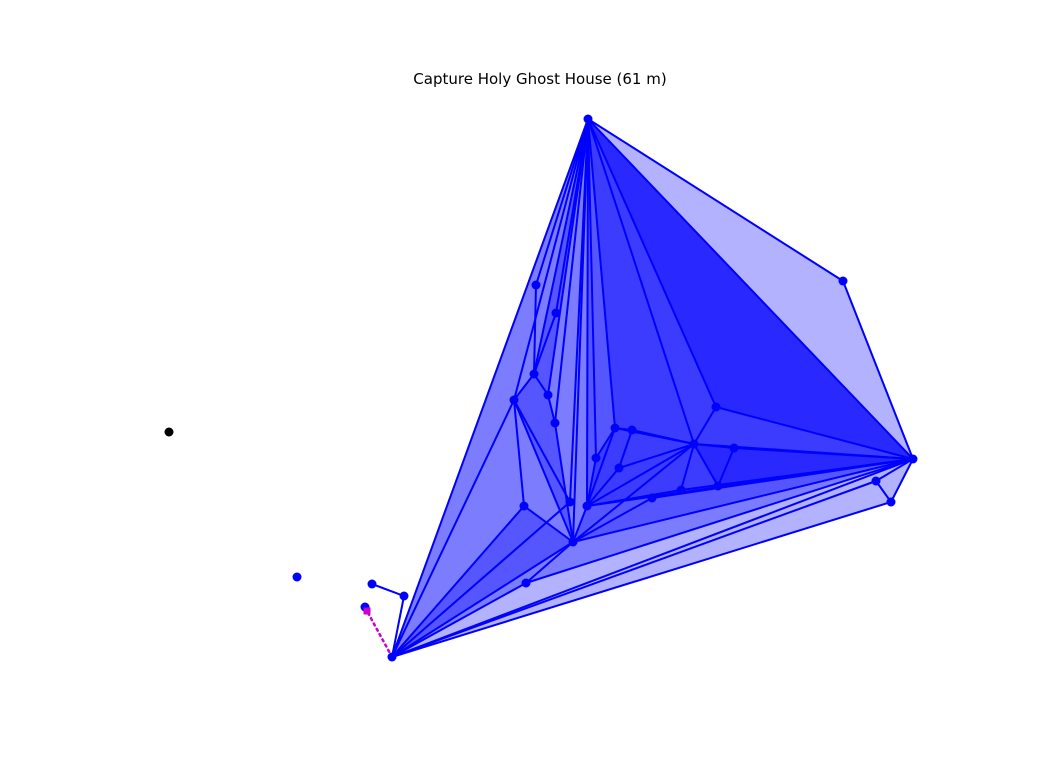 This screenshot has height=768, width=1056. What do you see at coordinates (603, 487) in the screenshot?
I see `link-S-W` at bounding box center [603, 487].